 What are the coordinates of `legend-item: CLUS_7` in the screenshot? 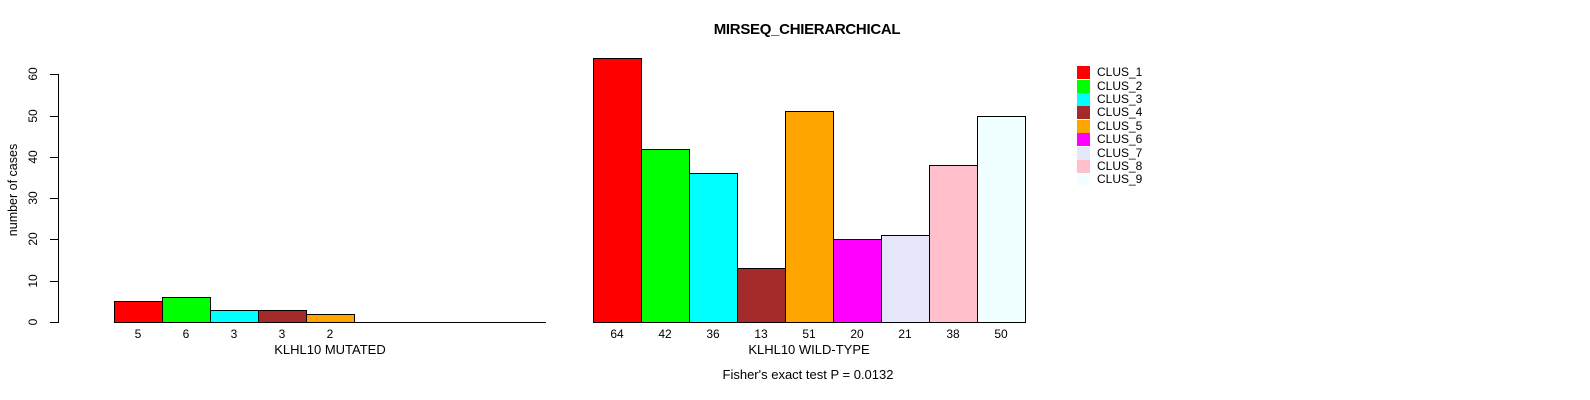 It's located at (1110, 152).